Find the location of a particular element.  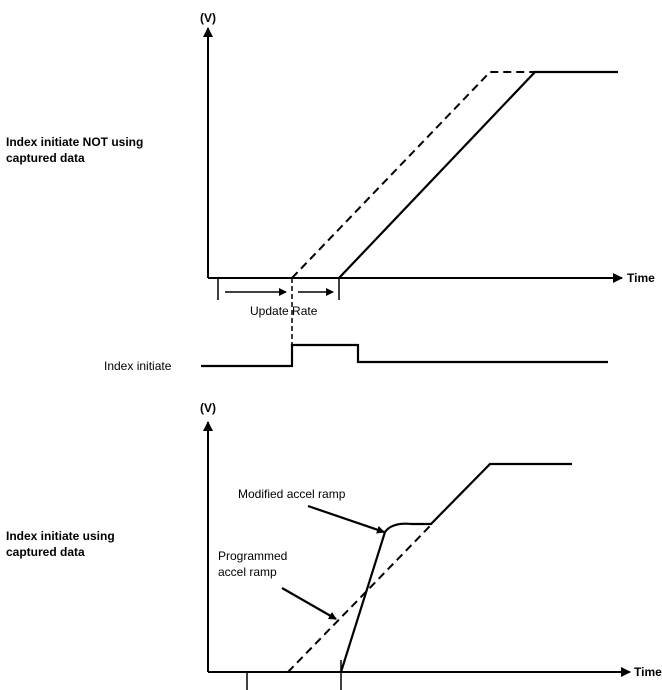

bottom-diagram-title: Index initiate using captured data is located at coordinates (62, 544).